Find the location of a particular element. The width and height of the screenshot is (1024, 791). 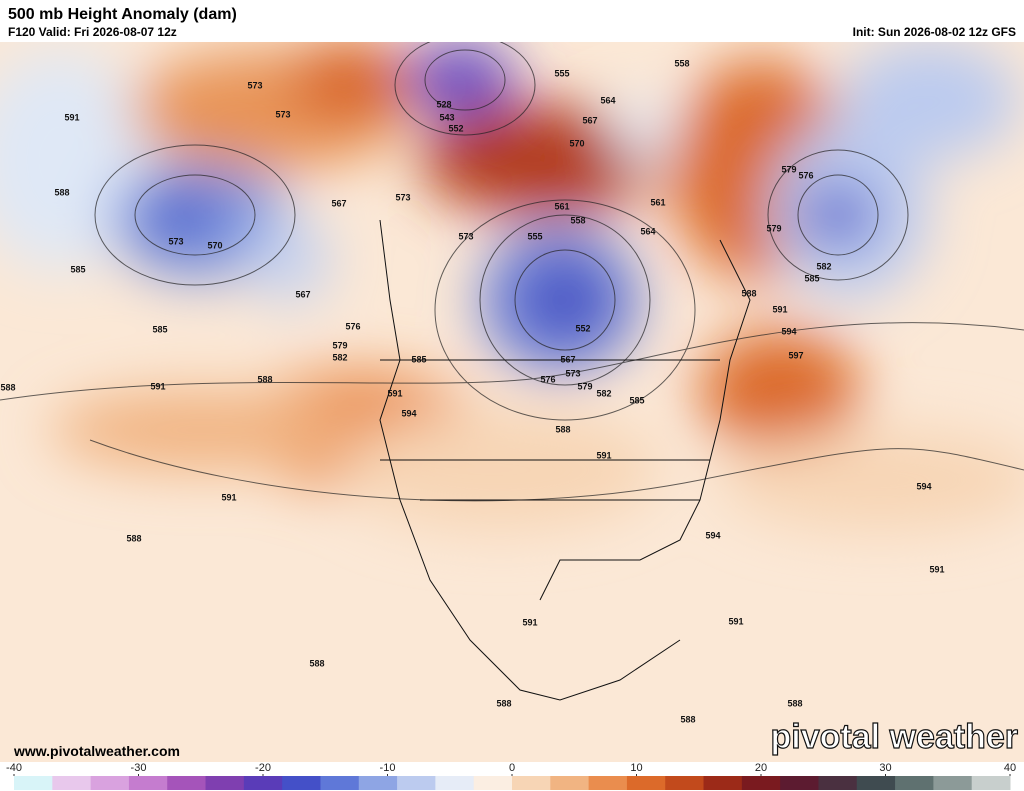

contour-label: 597 is located at coordinates (795, 355).